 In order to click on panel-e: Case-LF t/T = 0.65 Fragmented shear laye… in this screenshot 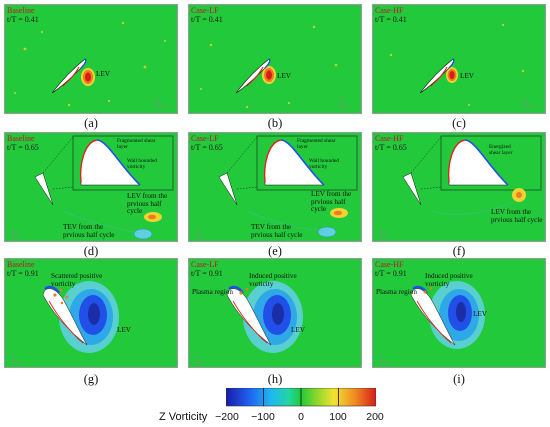, I will do `click(275, 187)`.